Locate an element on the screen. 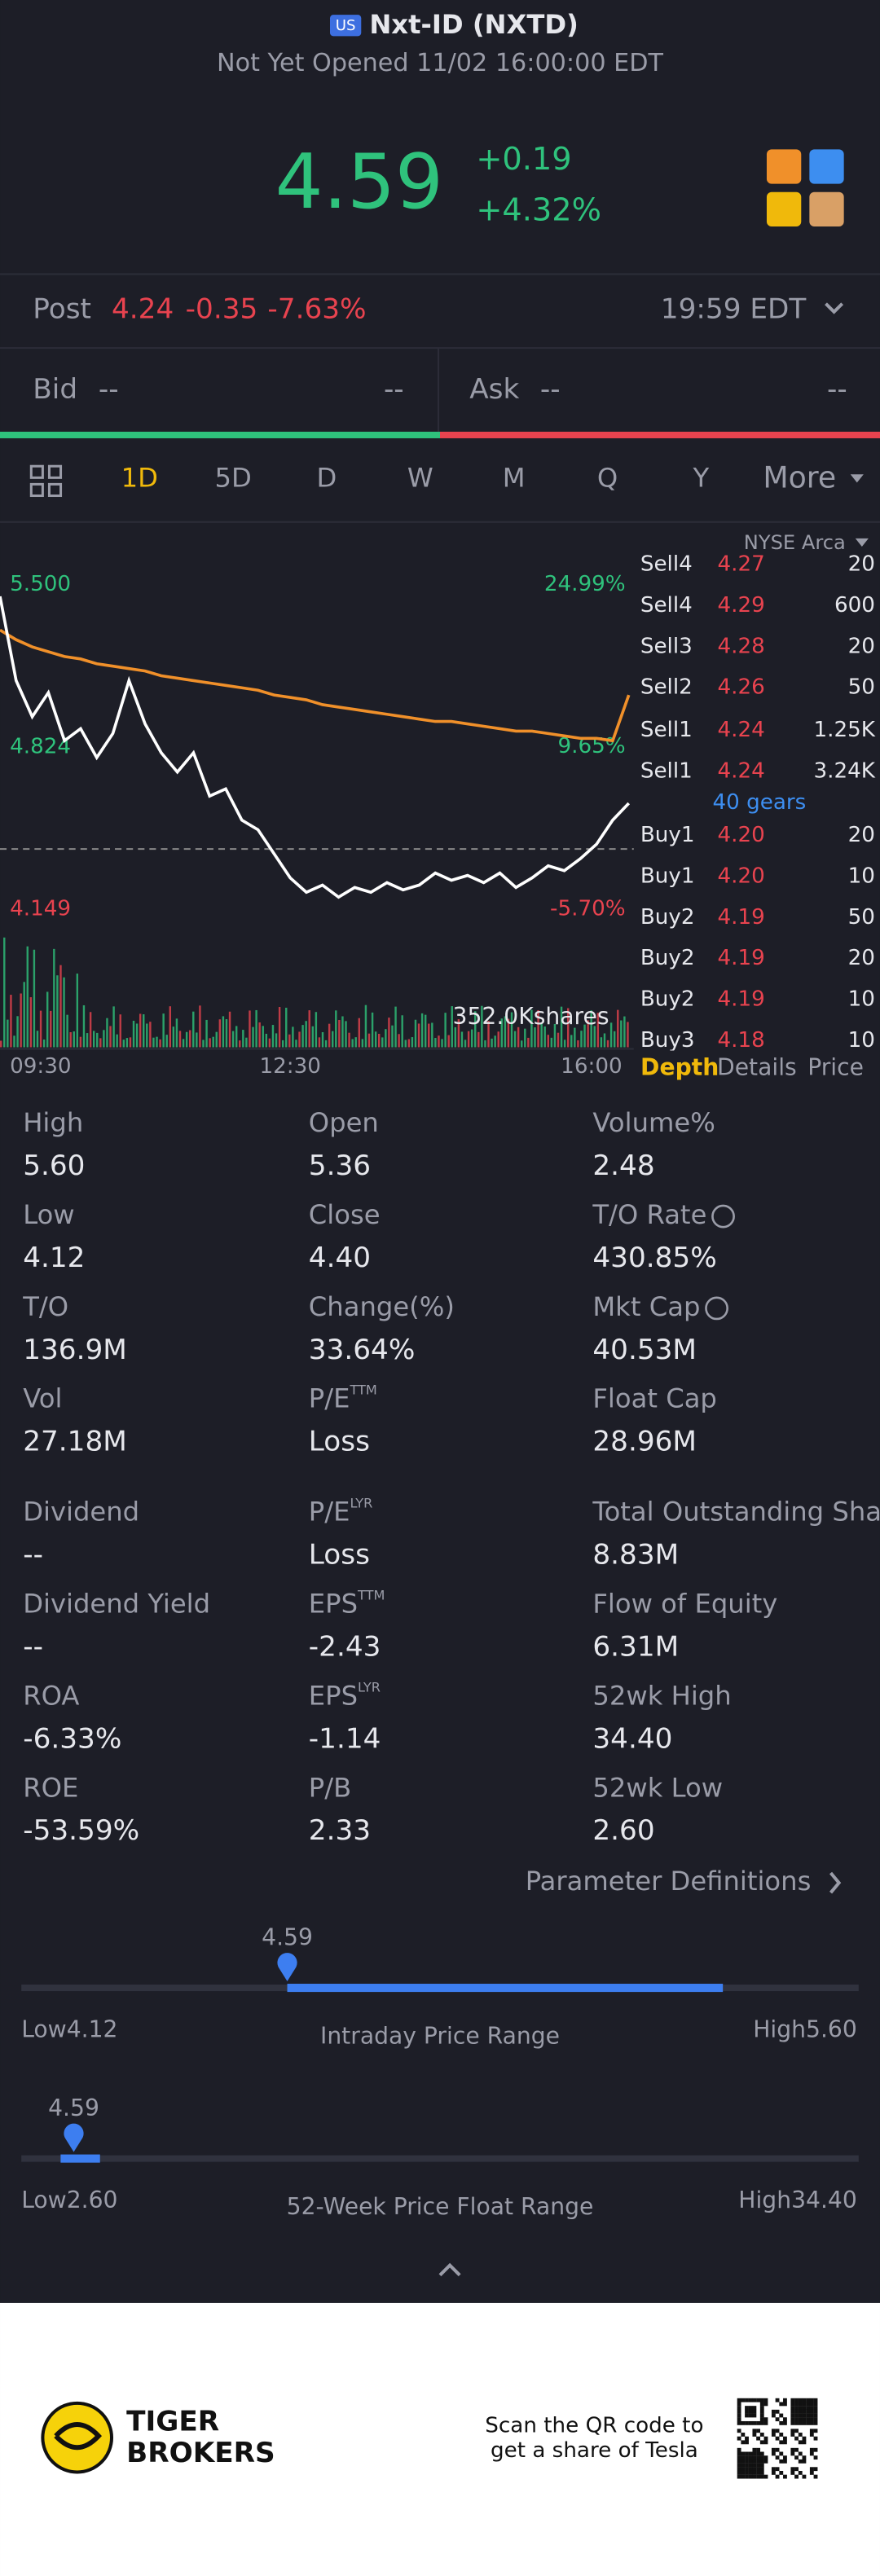  layout-icon is located at coordinates (46, 481).